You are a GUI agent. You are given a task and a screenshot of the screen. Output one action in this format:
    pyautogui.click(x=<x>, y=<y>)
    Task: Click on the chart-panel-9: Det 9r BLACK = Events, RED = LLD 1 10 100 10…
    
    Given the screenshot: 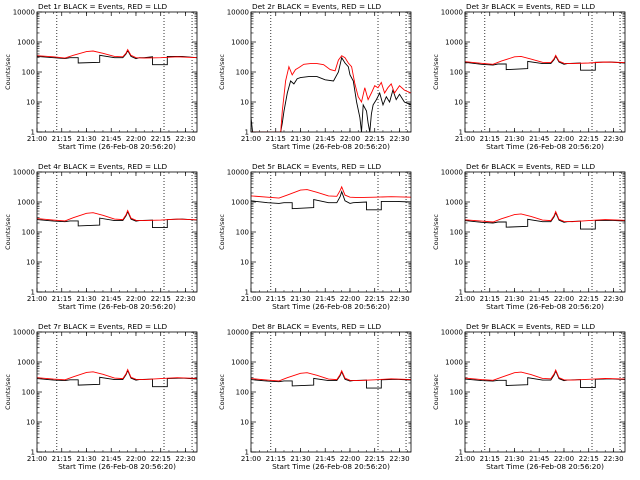 What is the action you would take?
    pyautogui.click(x=529, y=396)
    